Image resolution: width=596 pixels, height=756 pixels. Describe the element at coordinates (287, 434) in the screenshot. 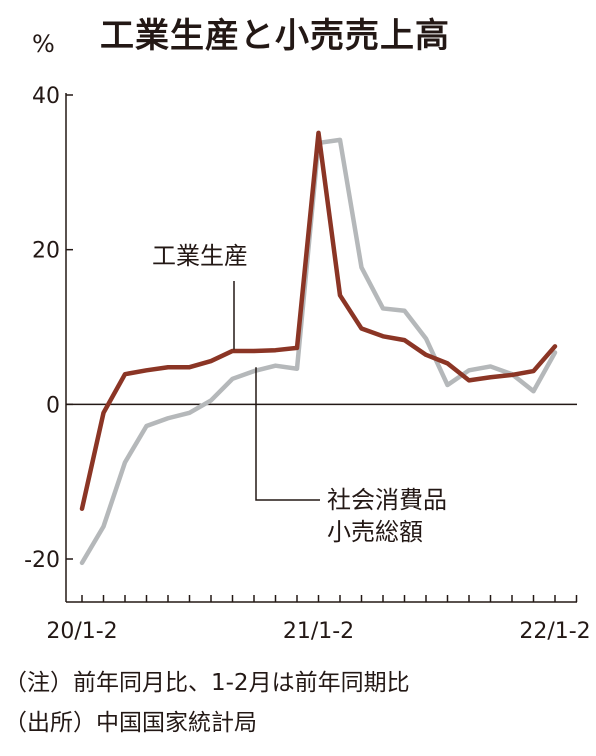

I see `annotation-leader-retail` at that location.